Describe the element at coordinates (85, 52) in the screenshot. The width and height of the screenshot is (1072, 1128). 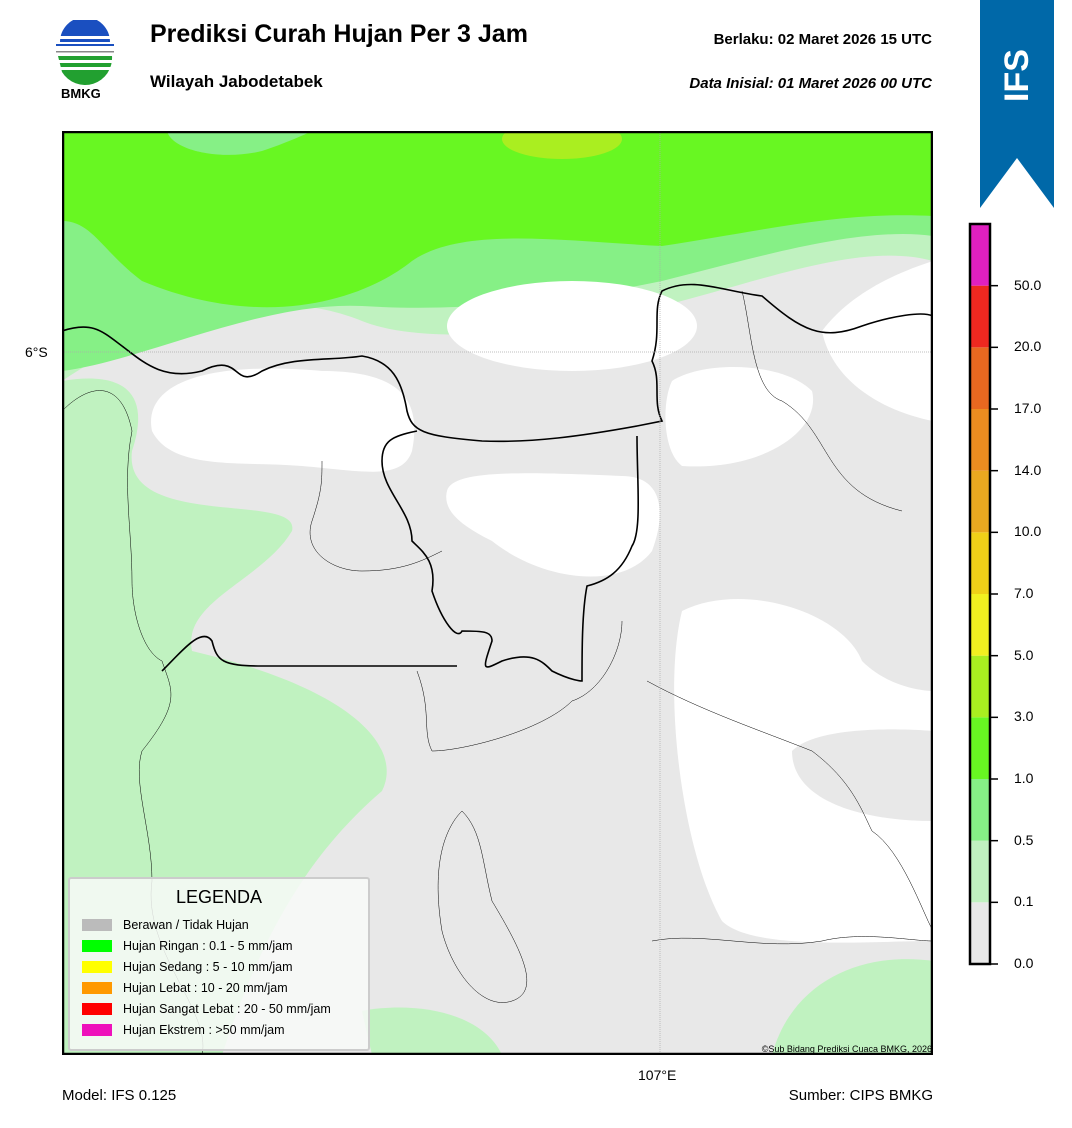
I see `bmkg-logo` at that location.